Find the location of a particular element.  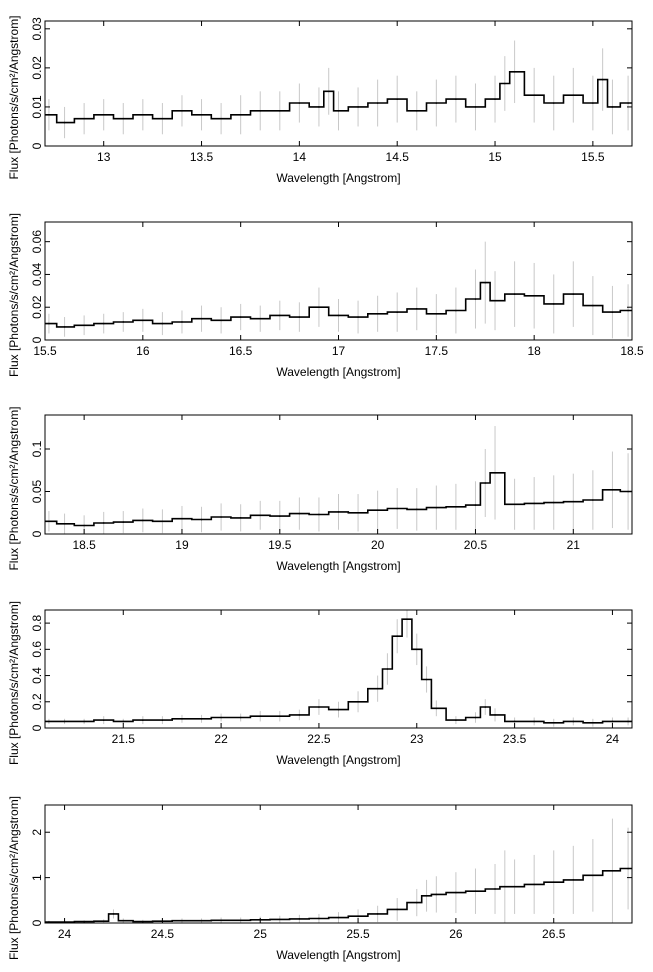

y-tick-label: 0.4 is located at coordinates (37, 675).